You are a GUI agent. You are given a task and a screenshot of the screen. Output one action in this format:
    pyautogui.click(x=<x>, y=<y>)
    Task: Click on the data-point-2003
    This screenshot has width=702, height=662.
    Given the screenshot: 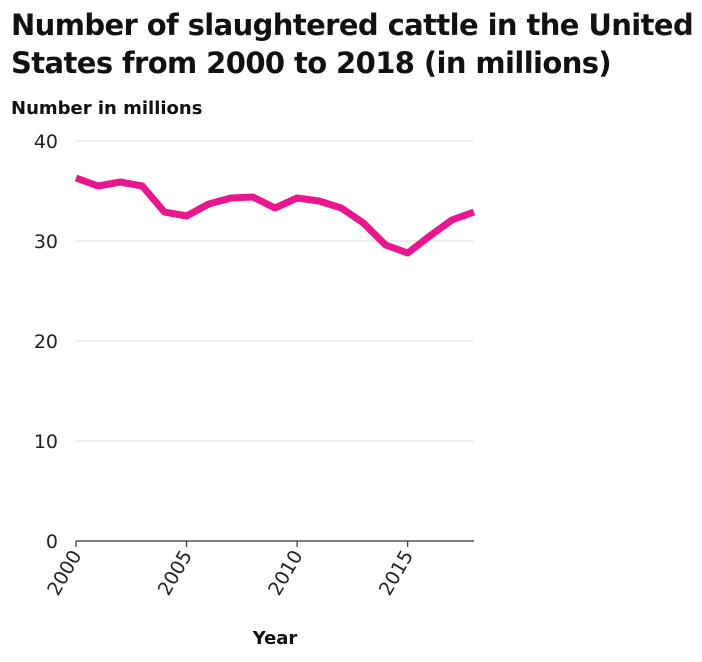 What is the action you would take?
    pyautogui.click(x=142, y=186)
    